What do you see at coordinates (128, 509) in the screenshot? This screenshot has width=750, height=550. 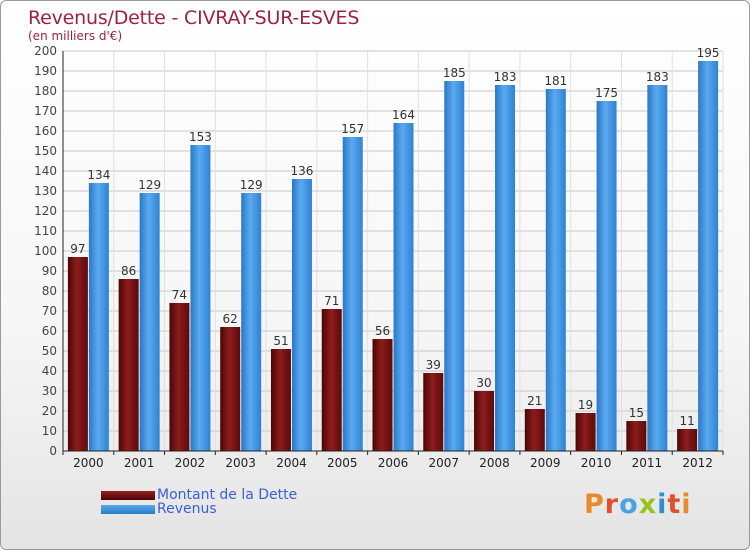 I see `legend-swatch-revenus` at bounding box center [128, 509].